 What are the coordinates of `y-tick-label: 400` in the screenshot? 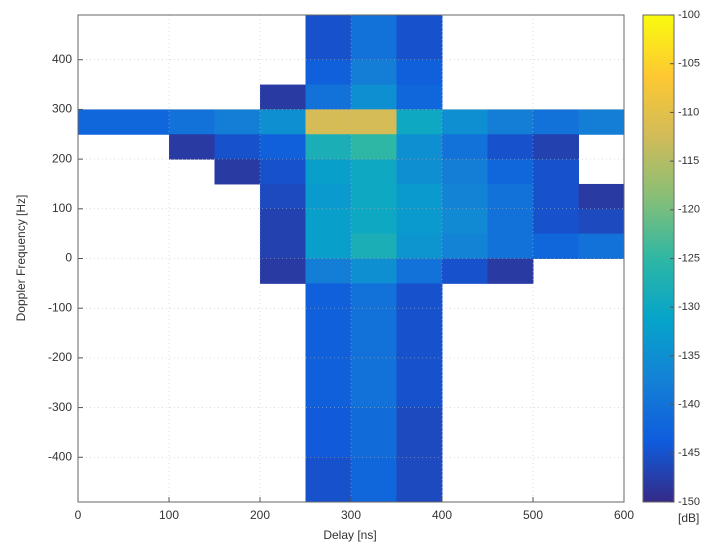 It's located at (62, 59).